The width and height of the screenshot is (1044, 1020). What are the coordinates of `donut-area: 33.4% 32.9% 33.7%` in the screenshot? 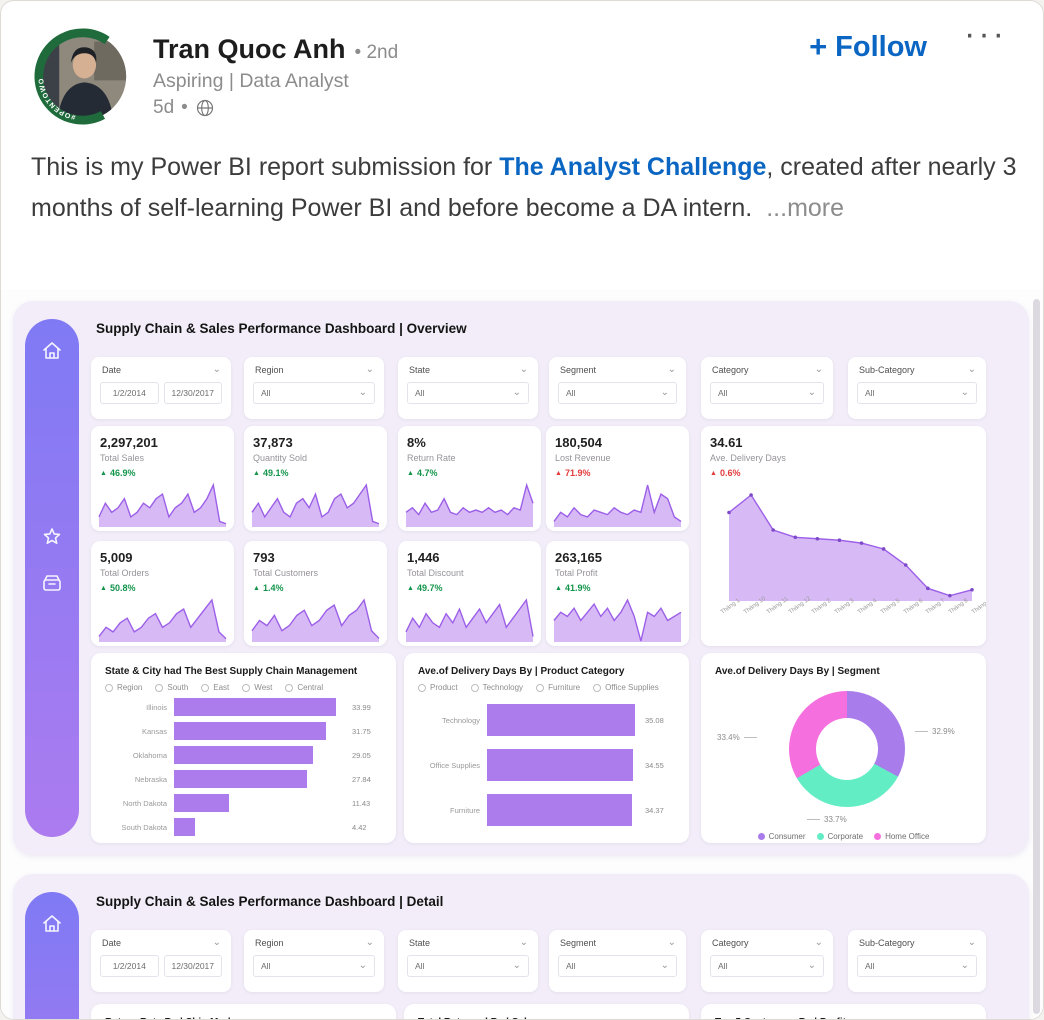 It's located at (843, 752).